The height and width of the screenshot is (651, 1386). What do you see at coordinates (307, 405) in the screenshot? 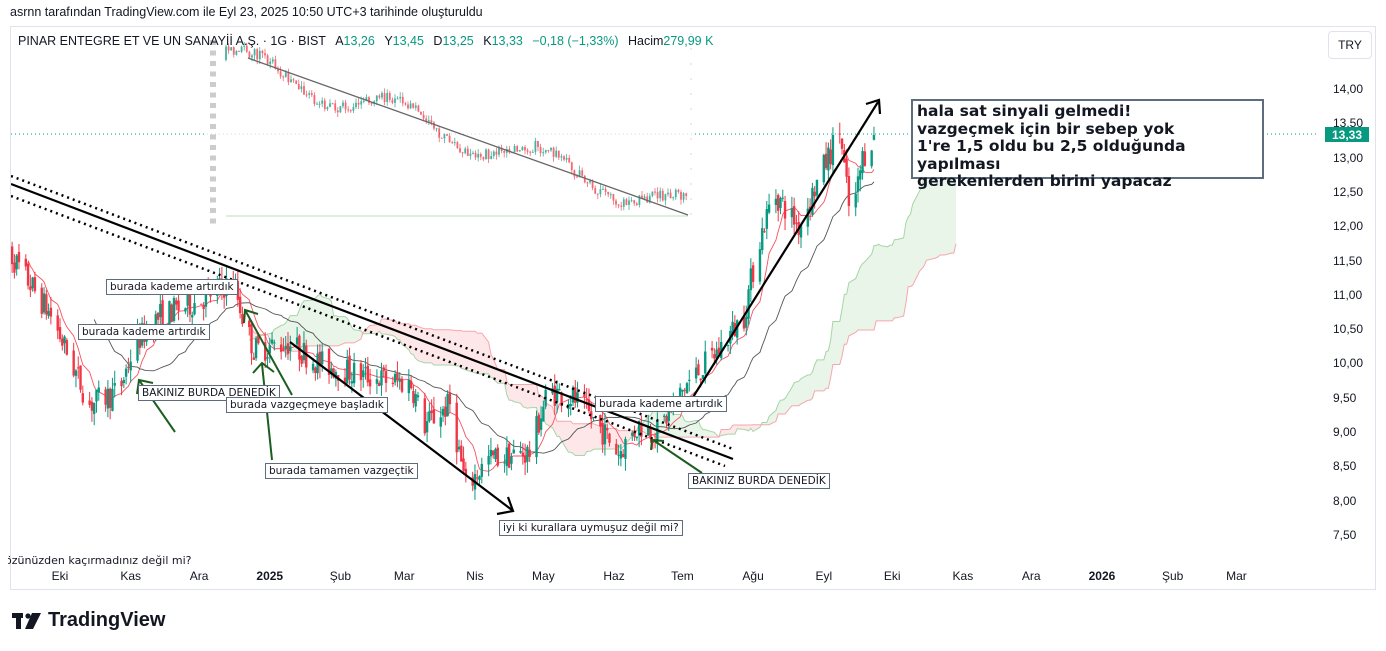
I see `annotation-note: burada vazgeçmeye başladık` at bounding box center [307, 405].